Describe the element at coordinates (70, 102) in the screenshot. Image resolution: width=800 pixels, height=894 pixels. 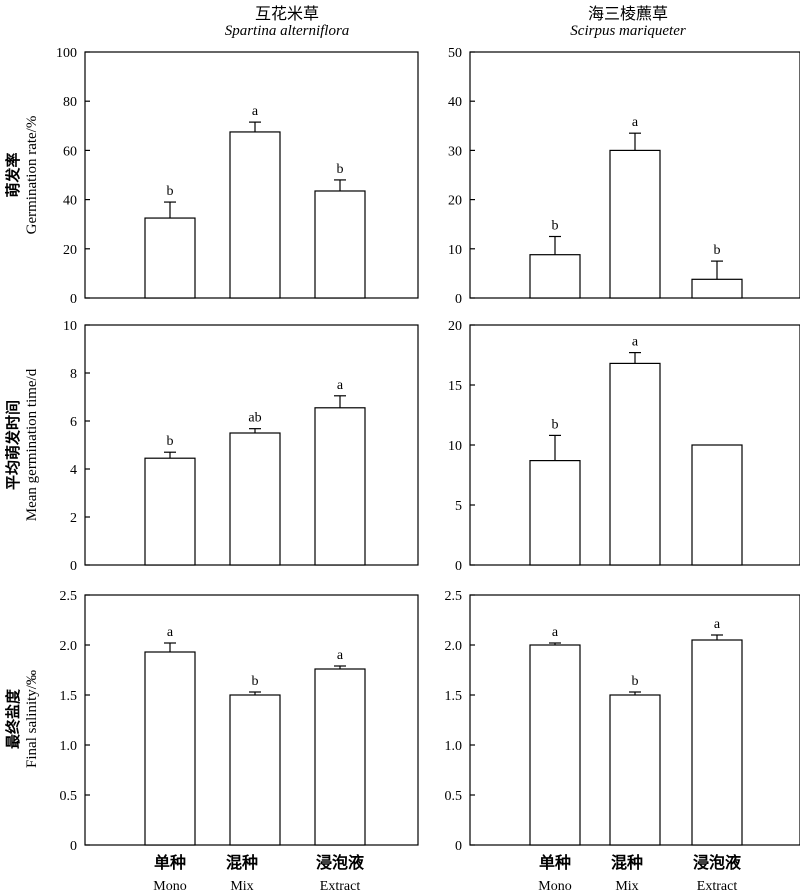
I see `y-tick-label: 80` at that location.